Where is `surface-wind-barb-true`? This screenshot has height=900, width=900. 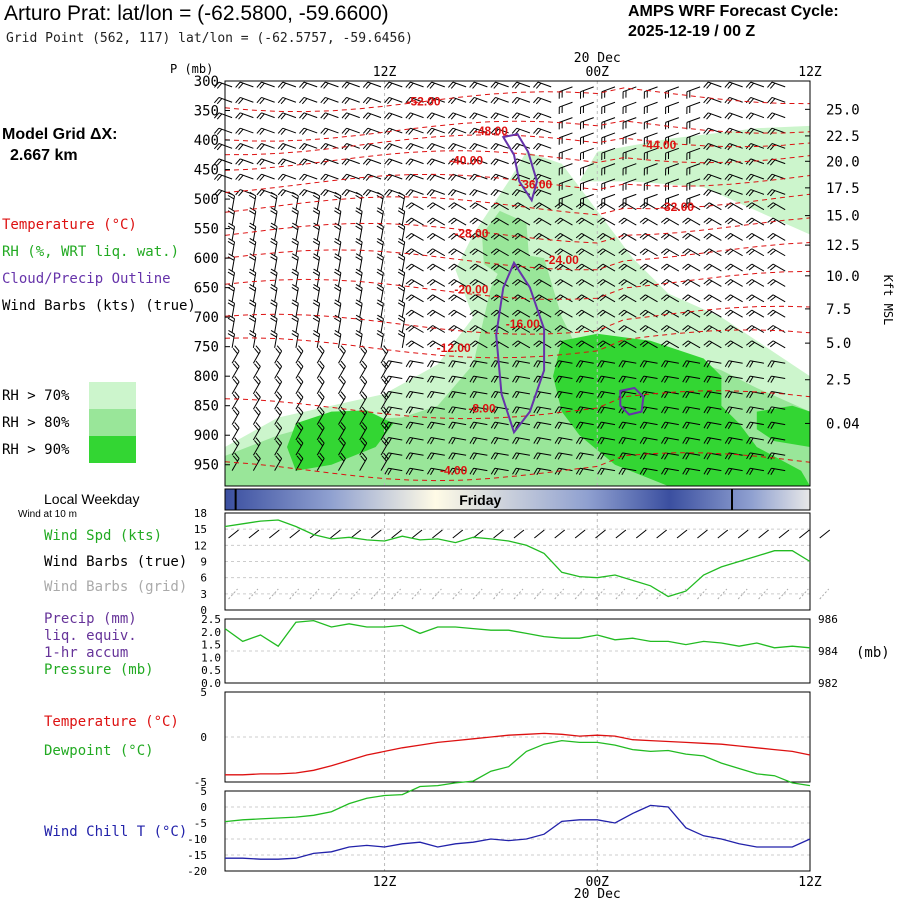 surface-wind-barb-true is located at coordinates (661, 534).